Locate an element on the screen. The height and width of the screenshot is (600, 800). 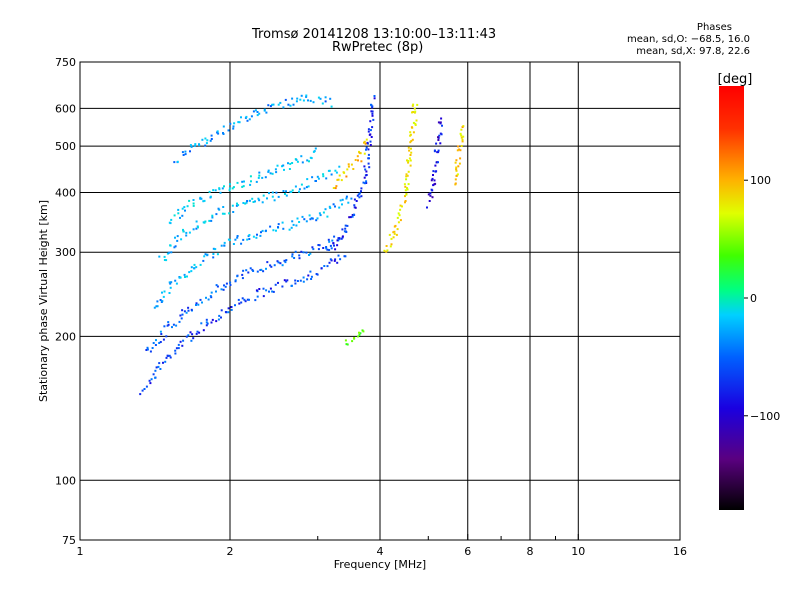
colorbar is located at coordinates (731, 298).